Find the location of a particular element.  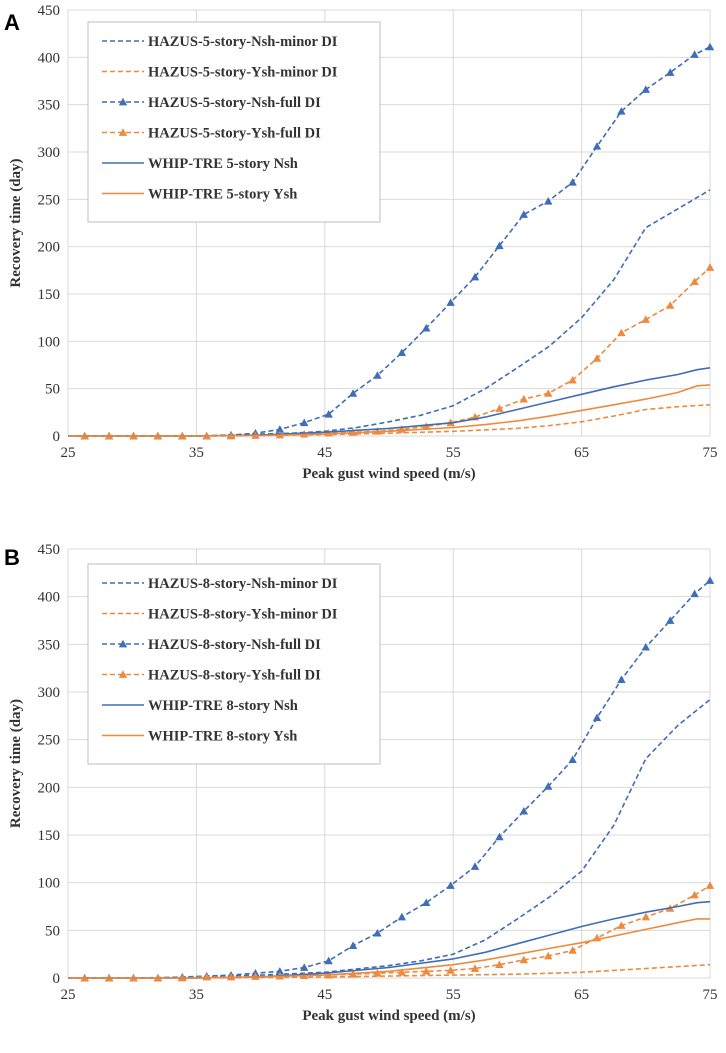

x-tick-label: 25 is located at coordinates (68, 453).